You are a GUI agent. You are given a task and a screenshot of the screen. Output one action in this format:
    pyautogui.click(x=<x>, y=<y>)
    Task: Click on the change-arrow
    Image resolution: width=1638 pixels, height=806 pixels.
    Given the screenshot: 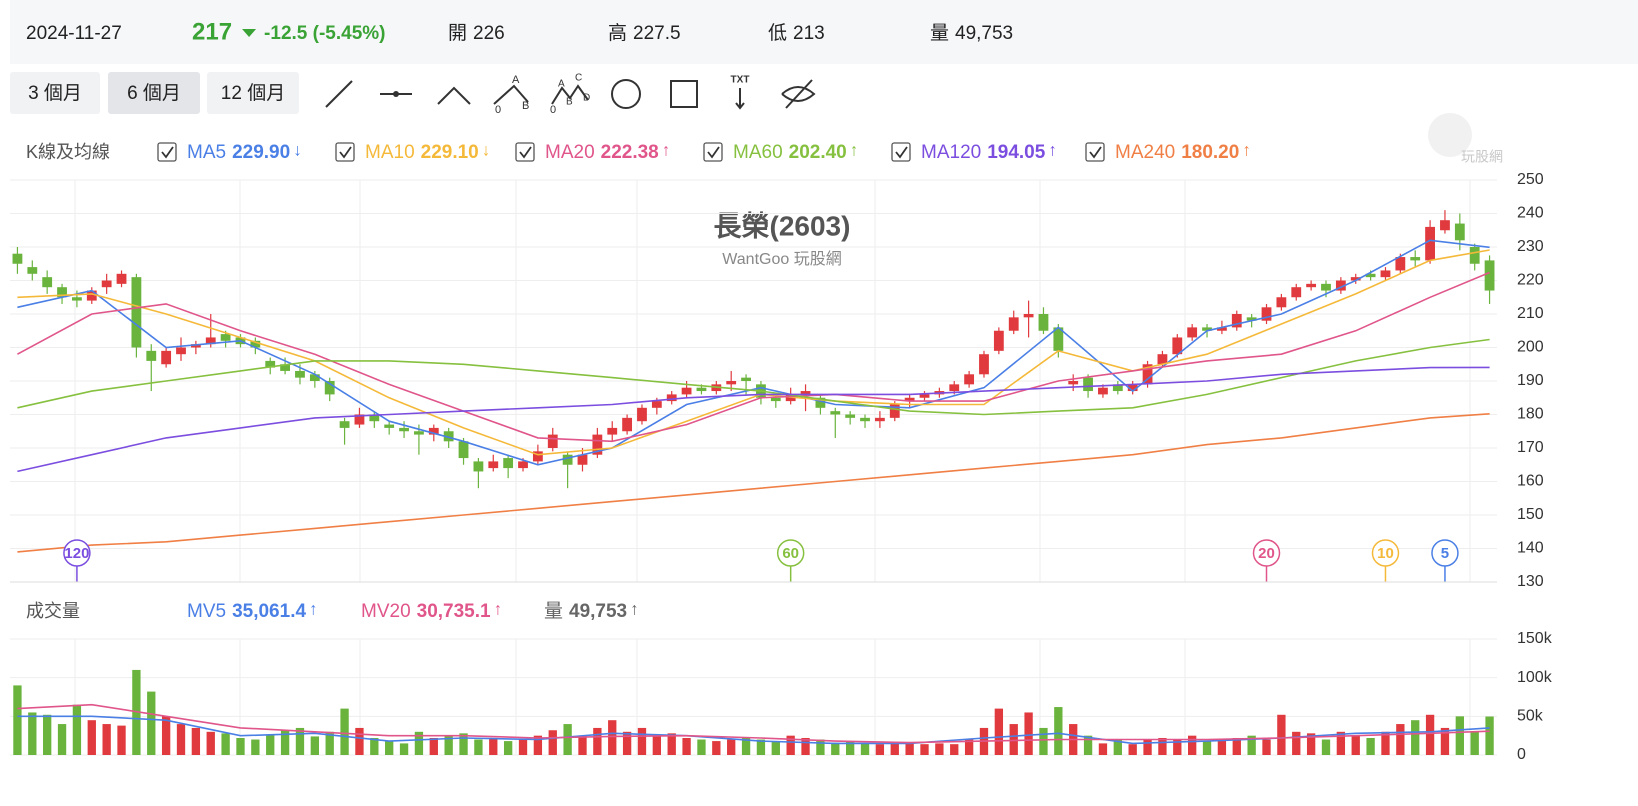 What is the action you would take?
    pyautogui.click(x=249, y=33)
    